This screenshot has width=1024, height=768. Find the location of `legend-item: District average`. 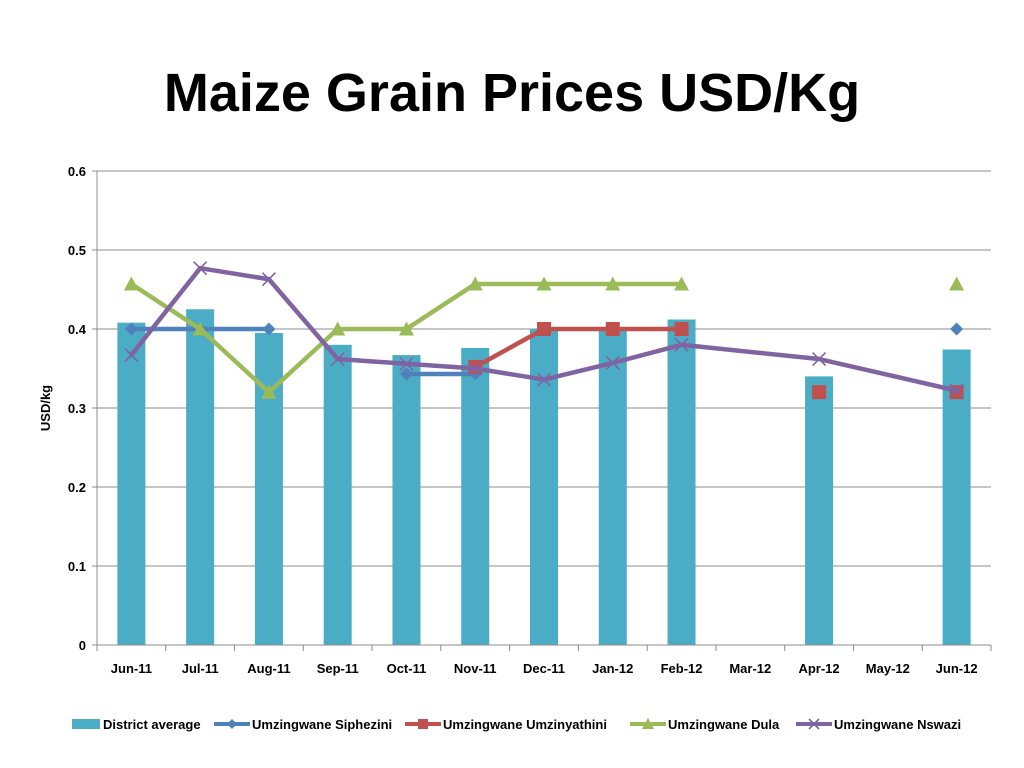

legend-item: District average is located at coordinates (136, 724).